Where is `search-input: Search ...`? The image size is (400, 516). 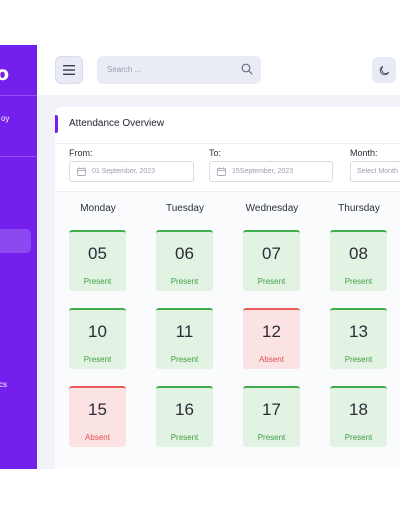
search-input: Search ... is located at coordinates (124, 69).